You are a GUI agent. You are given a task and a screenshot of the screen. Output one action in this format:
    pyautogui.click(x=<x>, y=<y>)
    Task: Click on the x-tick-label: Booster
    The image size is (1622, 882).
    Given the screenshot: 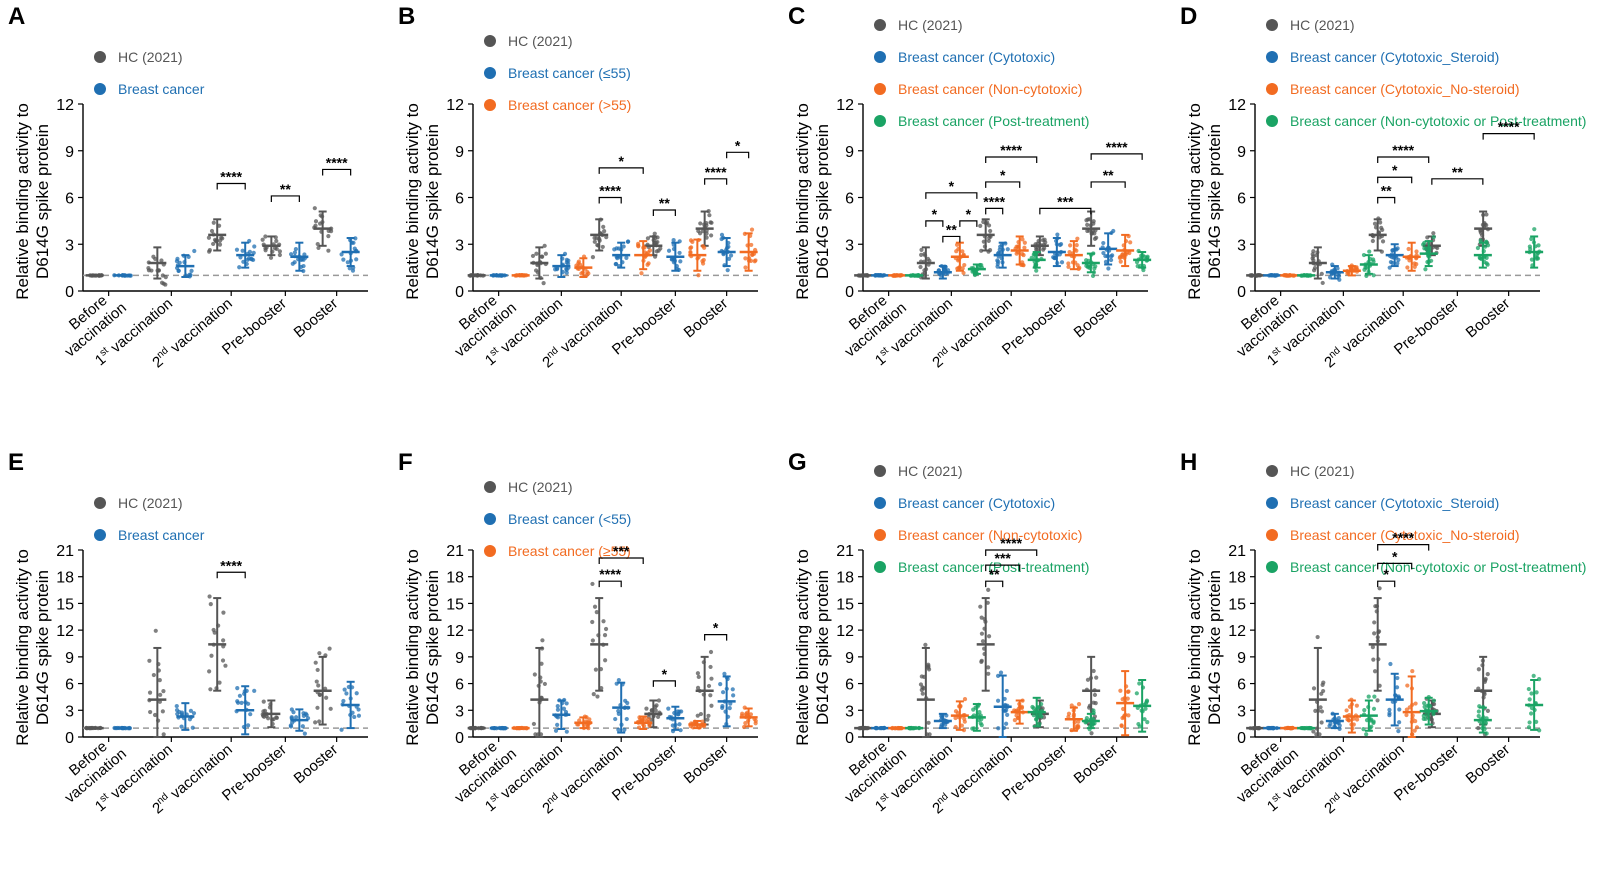 What is the action you would take?
    pyautogui.click(x=1488, y=764)
    